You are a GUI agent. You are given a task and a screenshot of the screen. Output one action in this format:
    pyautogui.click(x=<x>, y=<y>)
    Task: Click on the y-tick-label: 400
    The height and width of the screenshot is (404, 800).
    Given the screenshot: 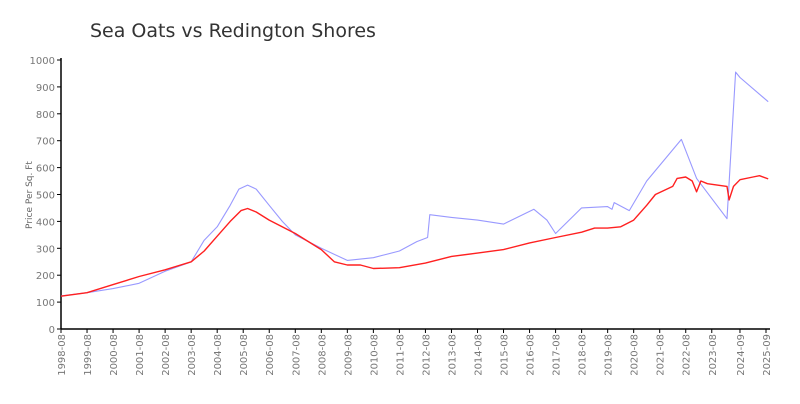 What is the action you would take?
    pyautogui.click(x=45, y=222)
    